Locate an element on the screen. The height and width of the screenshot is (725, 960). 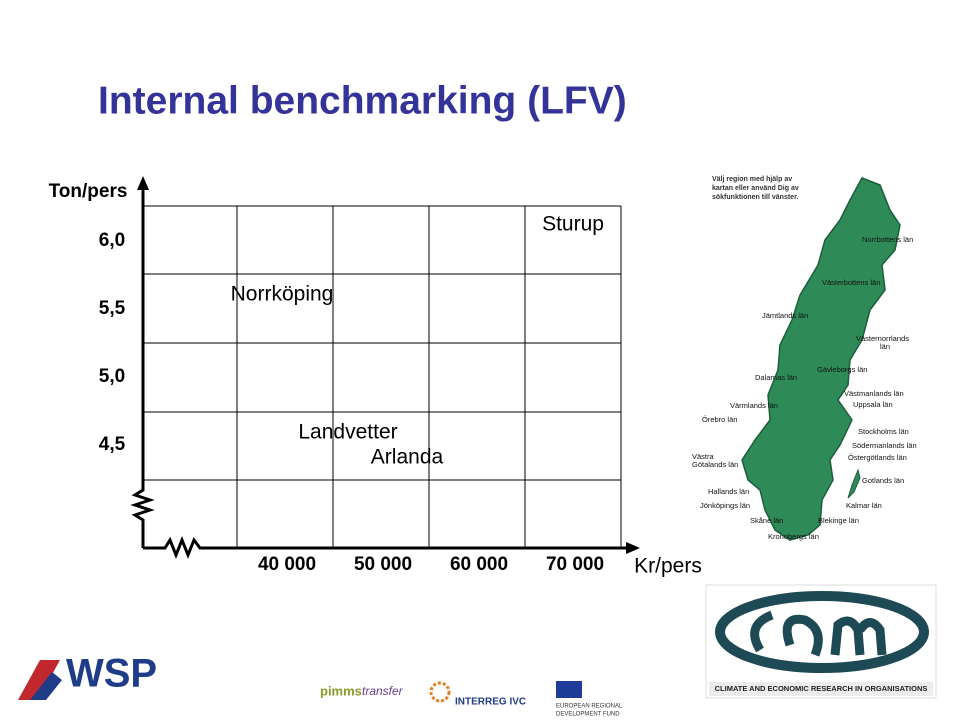
x-tick-label: 40 000 is located at coordinates (287, 564).